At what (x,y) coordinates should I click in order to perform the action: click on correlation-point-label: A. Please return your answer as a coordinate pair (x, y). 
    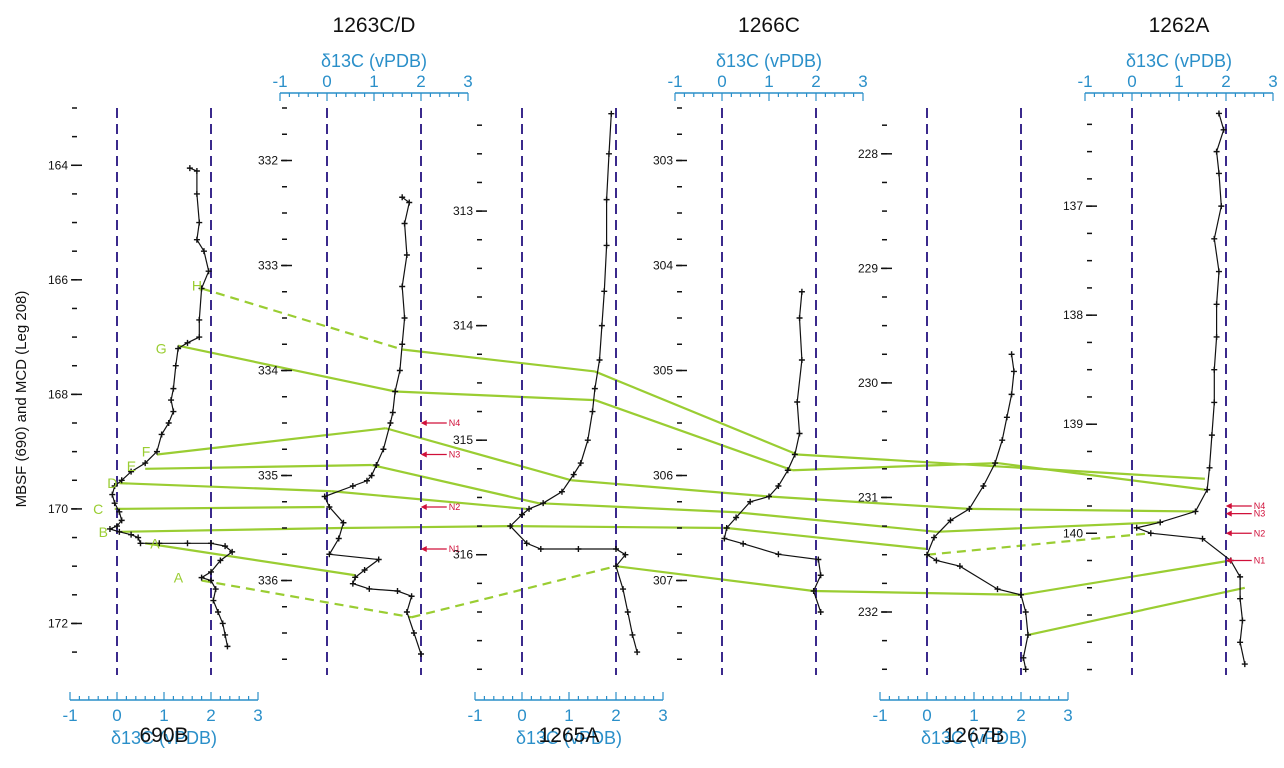
    Looking at the image, I should click on (155, 543).